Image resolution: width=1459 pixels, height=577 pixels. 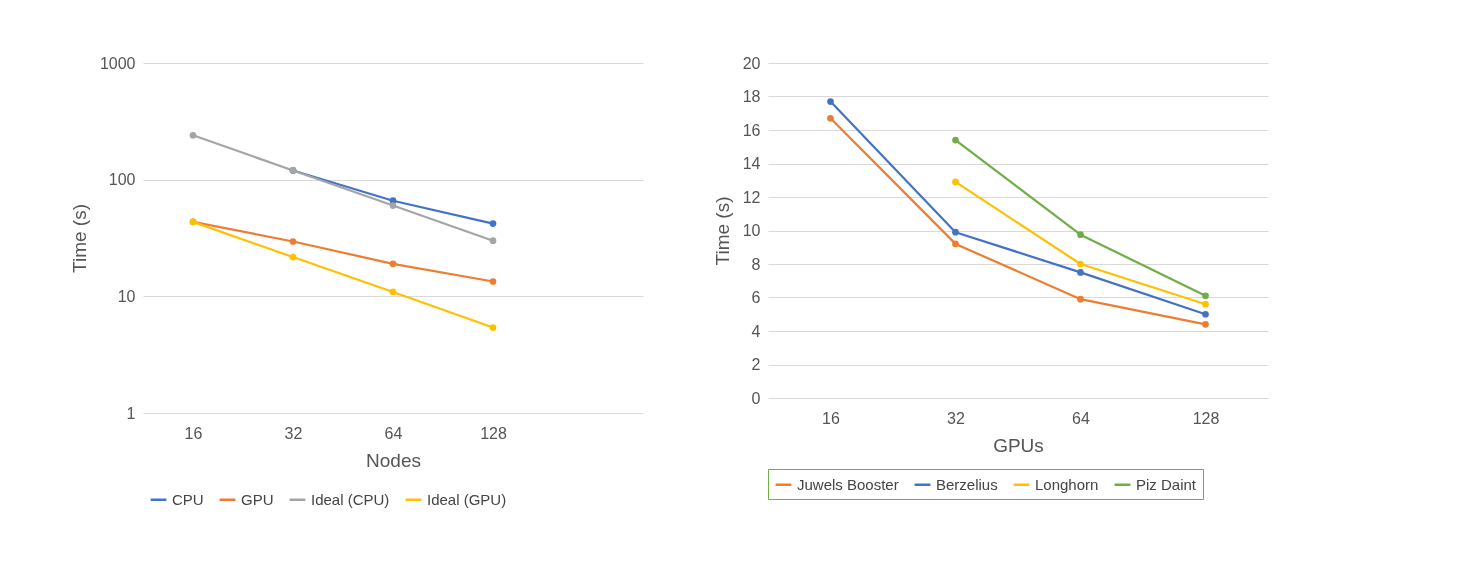 What do you see at coordinates (1166, 484) in the screenshot?
I see `legend-label: Piz Daint` at bounding box center [1166, 484].